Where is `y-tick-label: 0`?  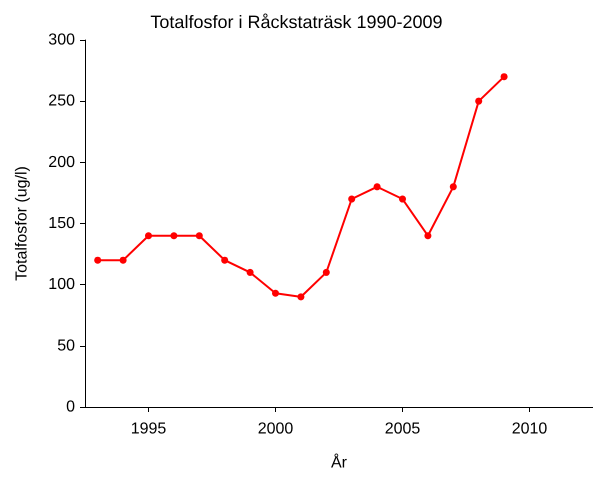 y-tick-label: 0 is located at coordinates (71, 407).